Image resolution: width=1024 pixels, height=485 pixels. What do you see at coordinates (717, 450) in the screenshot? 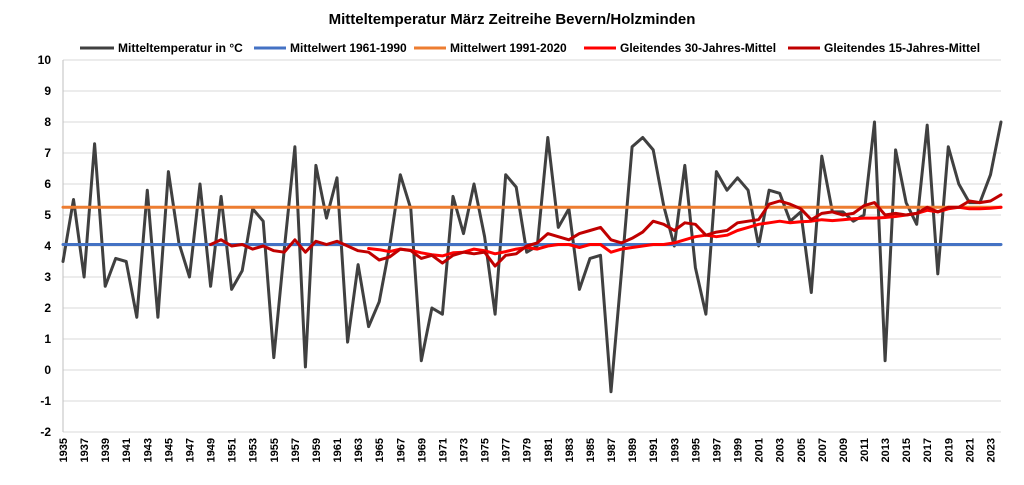
I see `x-tick-label: 1997` at bounding box center [717, 450].